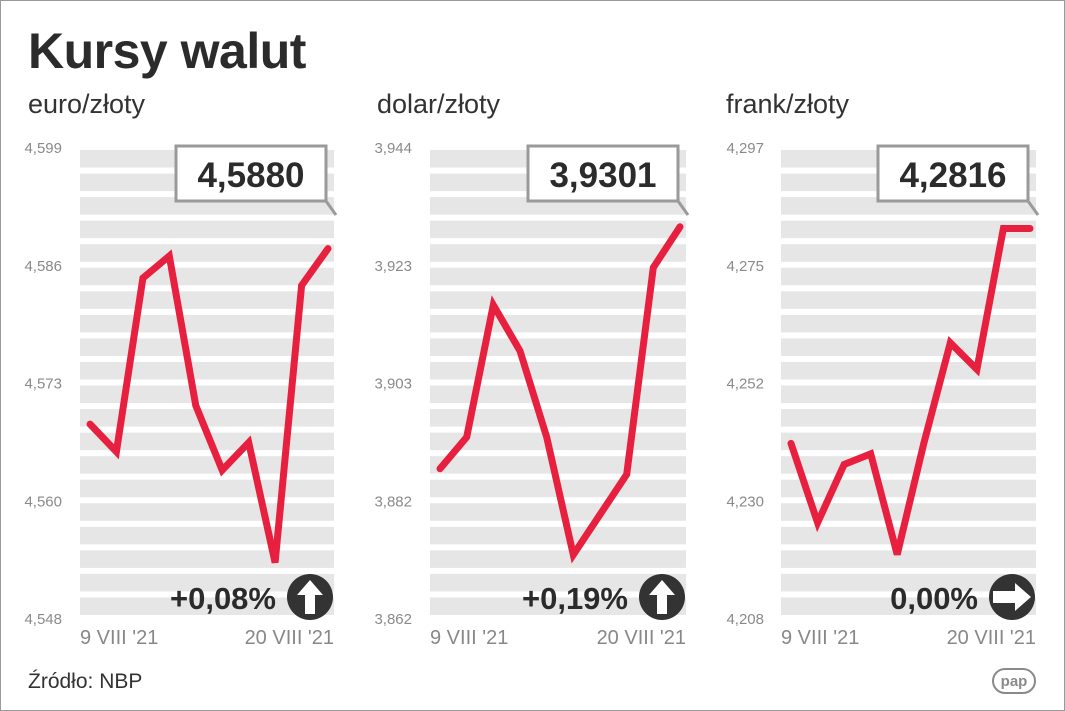 The width and height of the screenshot is (1065, 711). Describe the element at coordinates (250, 175) in the screenshot. I see `latest-value: 4,5880` at that location.